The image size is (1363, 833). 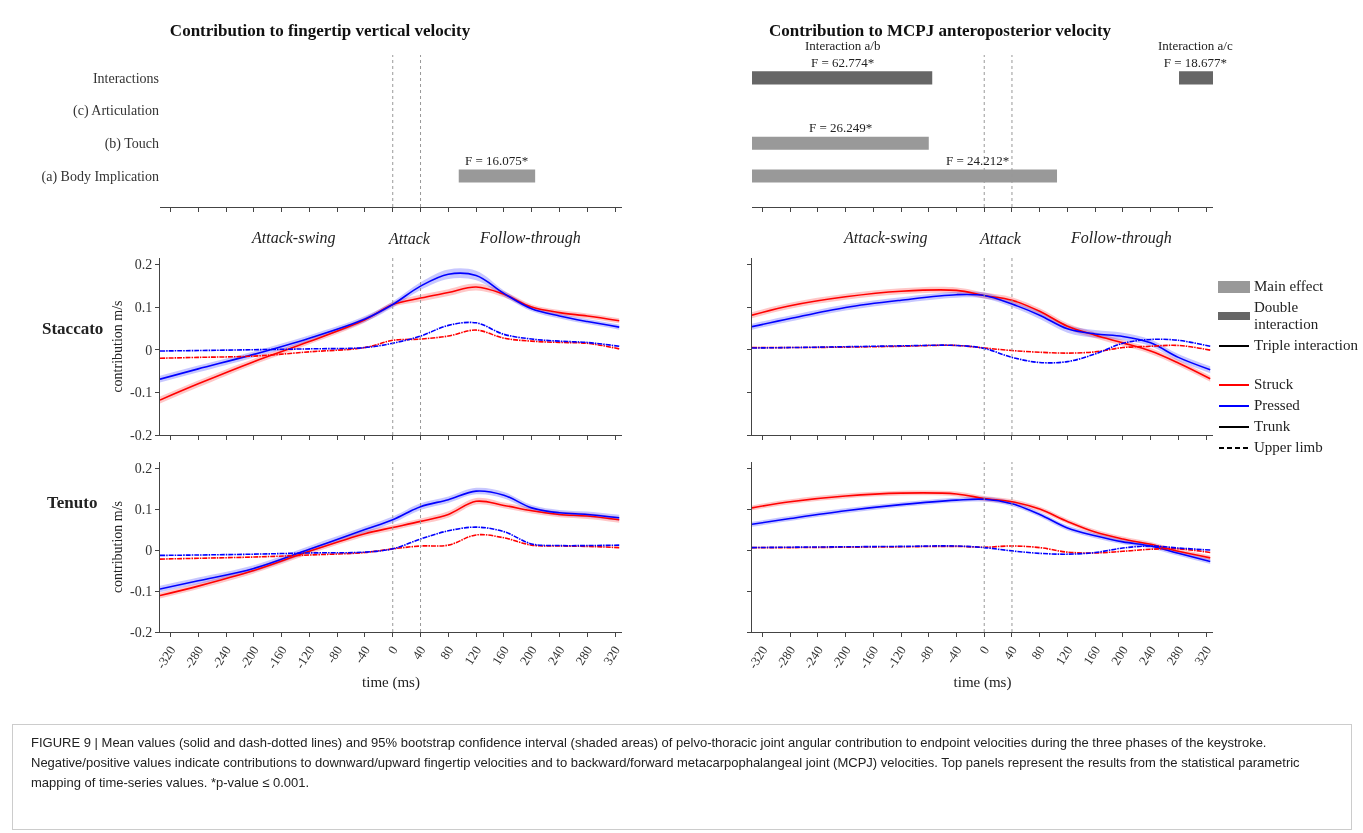 What do you see at coordinates (666, 763) in the screenshot?
I see `caption: FIGURE 9 | Mean values (solid and dash-dotted lines) and 95% bootstrap confidence interval (shaded areas) of pelvo-thoracic joint angular contribution to endpoint velocities during the three phases of the keystroke. Negative/positive values indicate contributions to downward/upward fingertip velocities and to backward/forward metacarpophalangeal joint (MCPJ) velocities. Top panels represent the results from the statistical parametric mapping of time-series values. *p-value ≤ 0.001.` at bounding box center [666, 763].